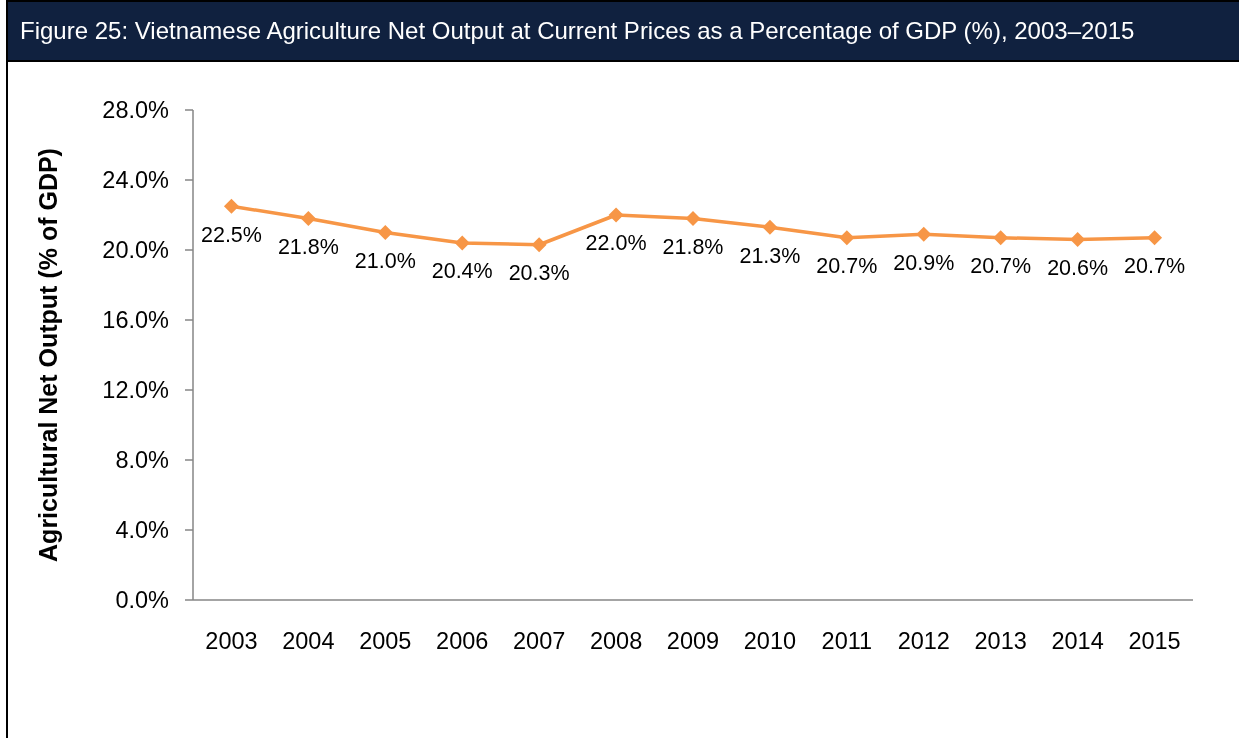 This screenshot has height=738, width=1239. I want to click on title-banner: Figure 25: Vietnamese Agriculture Net Output at Current Prices as a Percentage of GDP (%), 2003–2015, so click(623, 32).